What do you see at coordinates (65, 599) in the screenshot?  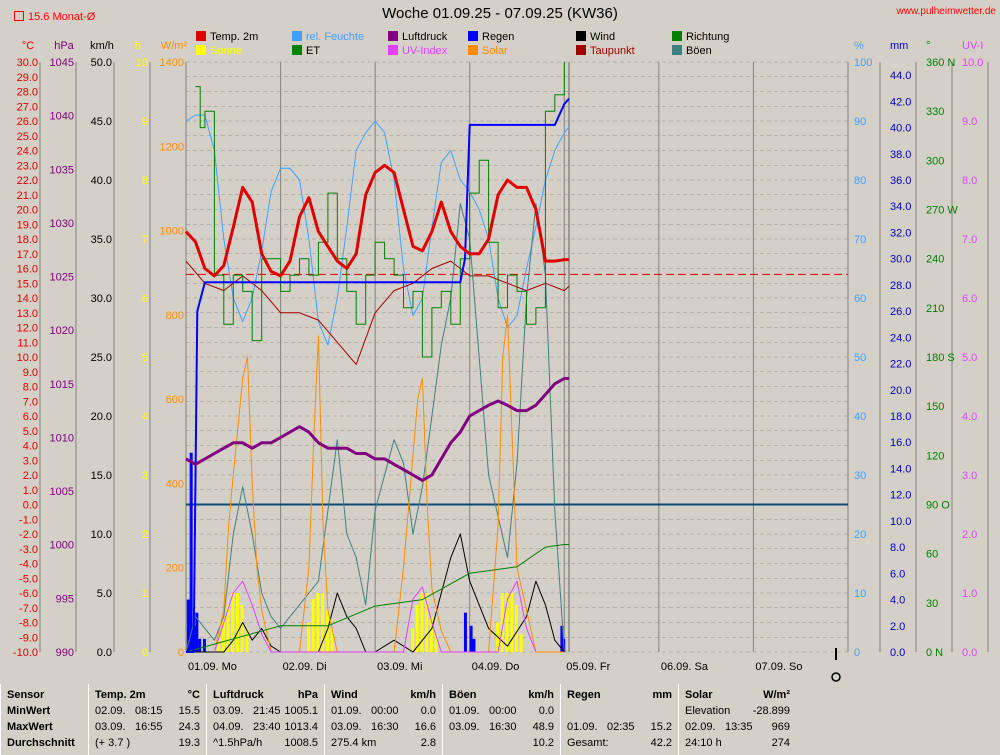 I see `press-tick-label: 995` at bounding box center [65, 599].